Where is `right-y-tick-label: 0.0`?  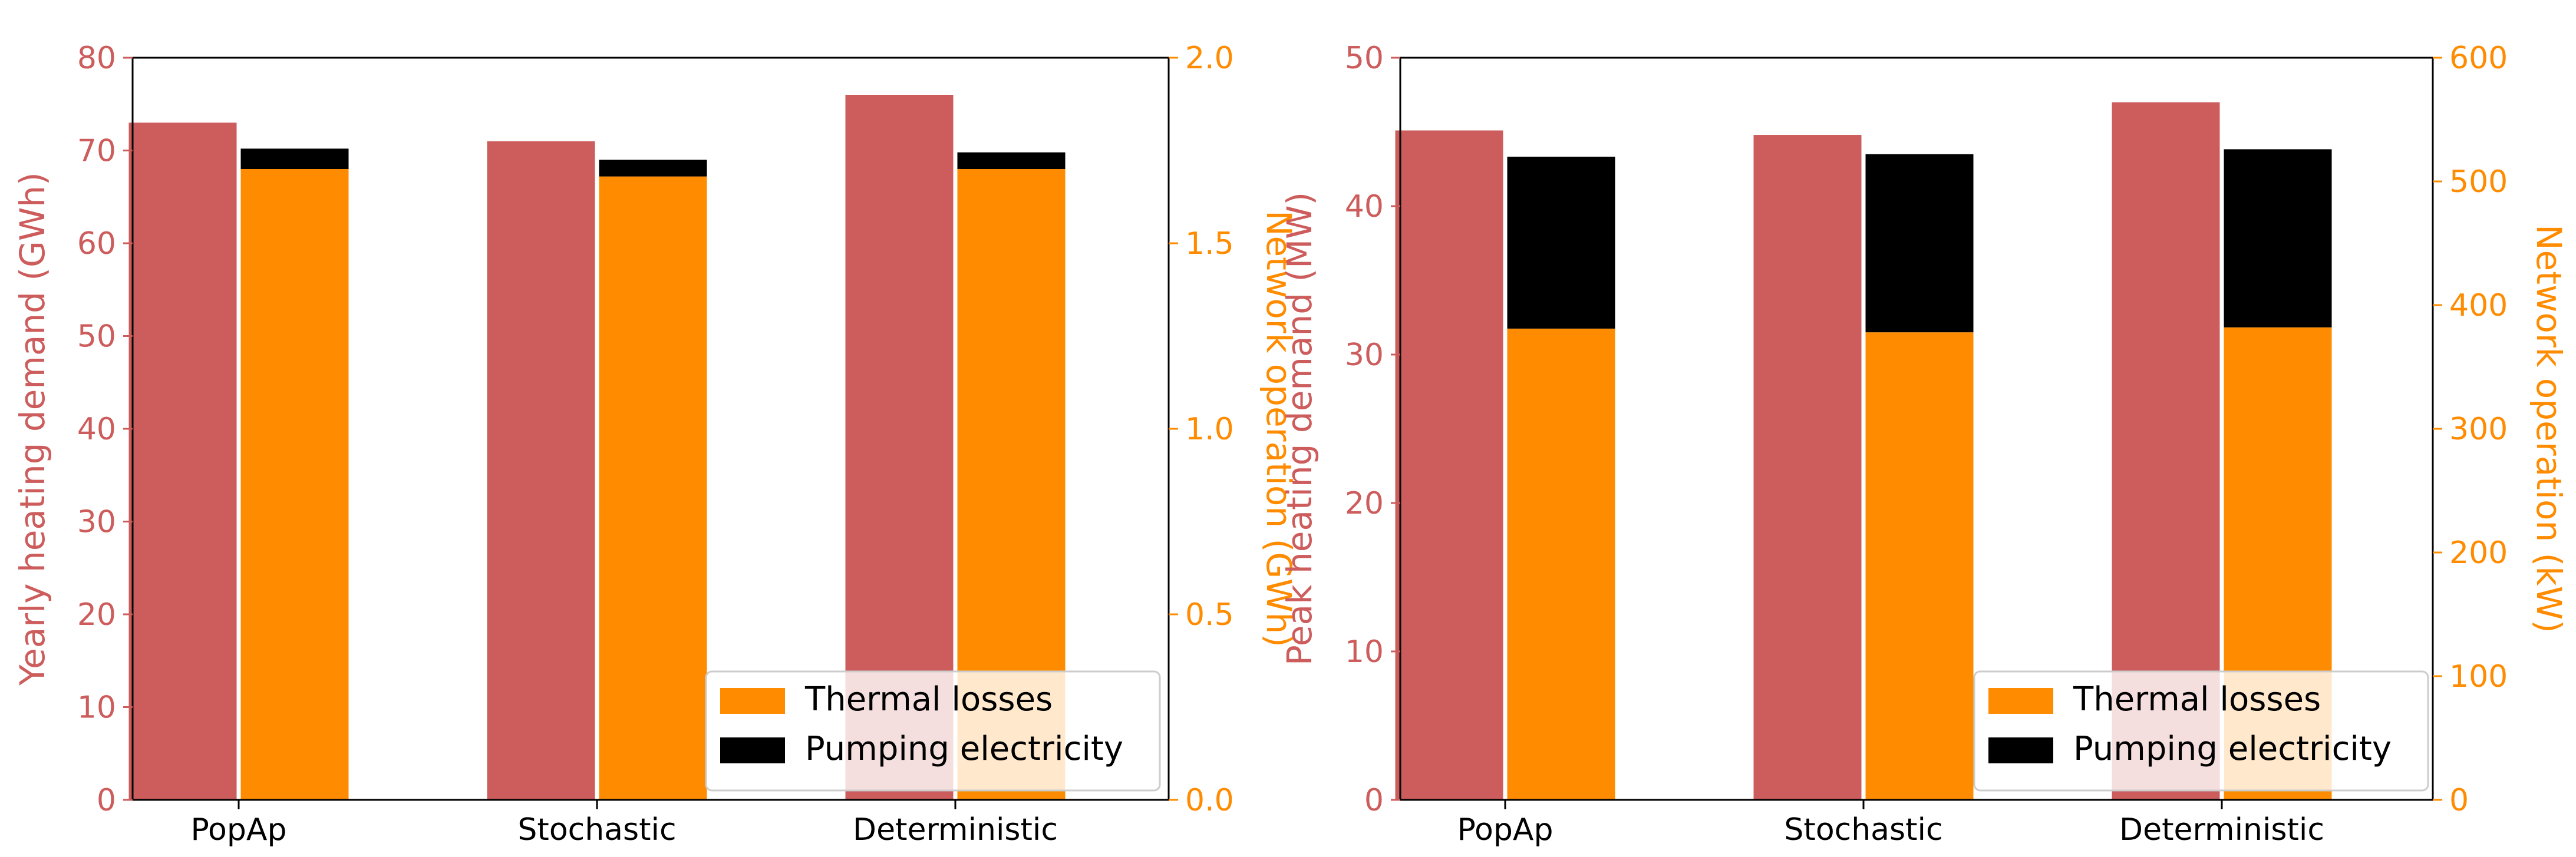
right-y-tick-label: 0.0 is located at coordinates (1210, 801).